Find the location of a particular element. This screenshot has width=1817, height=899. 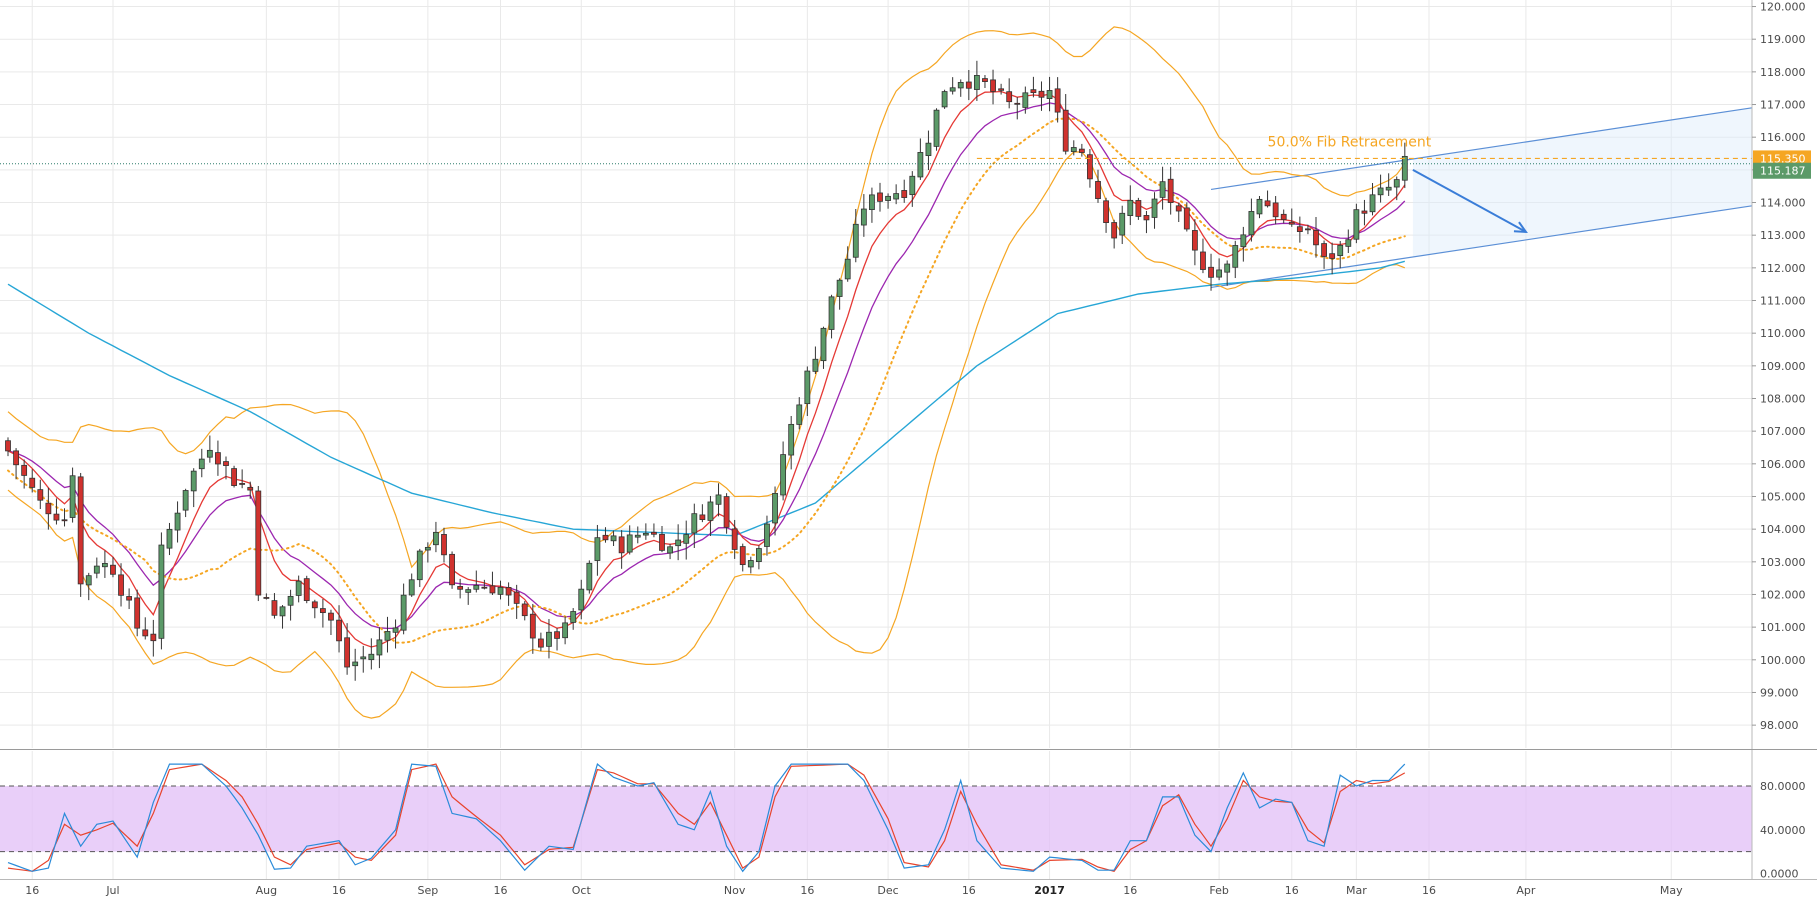

price-tick-label: 108.000 is located at coordinates (1783, 398).